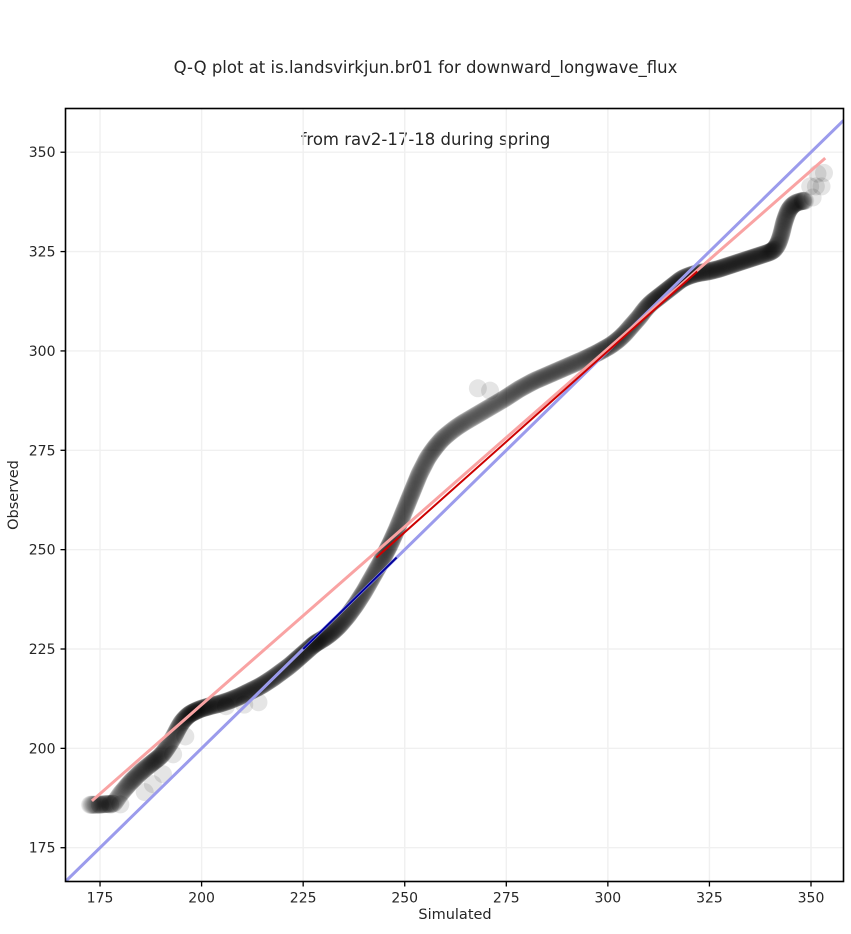 The image size is (851, 934). What do you see at coordinates (42, 253) in the screenshot?
I see `y-tick-label: 325` at bounding box center [42, 253].